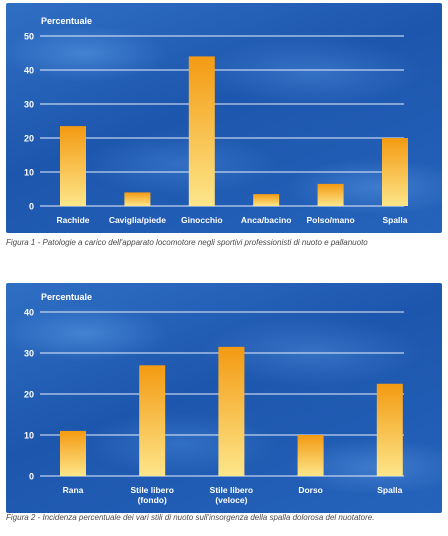  I want to click on category-label: Caviglia/piede, so click(137, 220).